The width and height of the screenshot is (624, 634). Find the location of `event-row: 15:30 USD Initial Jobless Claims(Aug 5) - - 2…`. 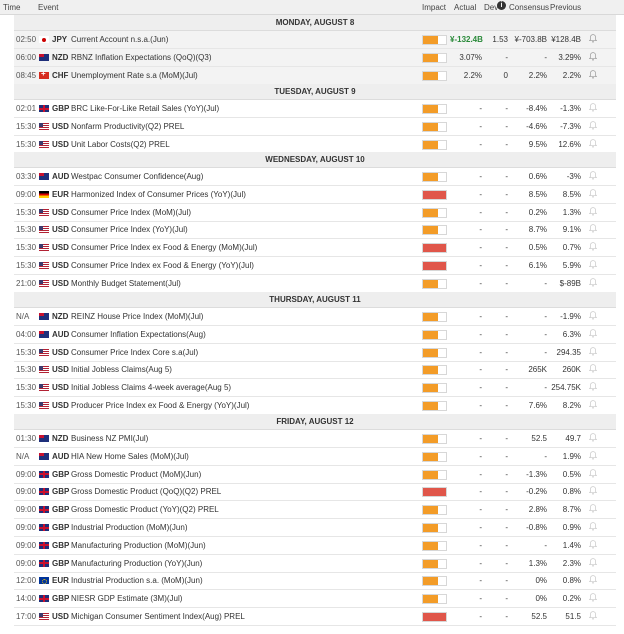

event-row: 15:30 USD Initial Jobless Claims(Aug 5) - - 2… is located at coordinates (315, 370).